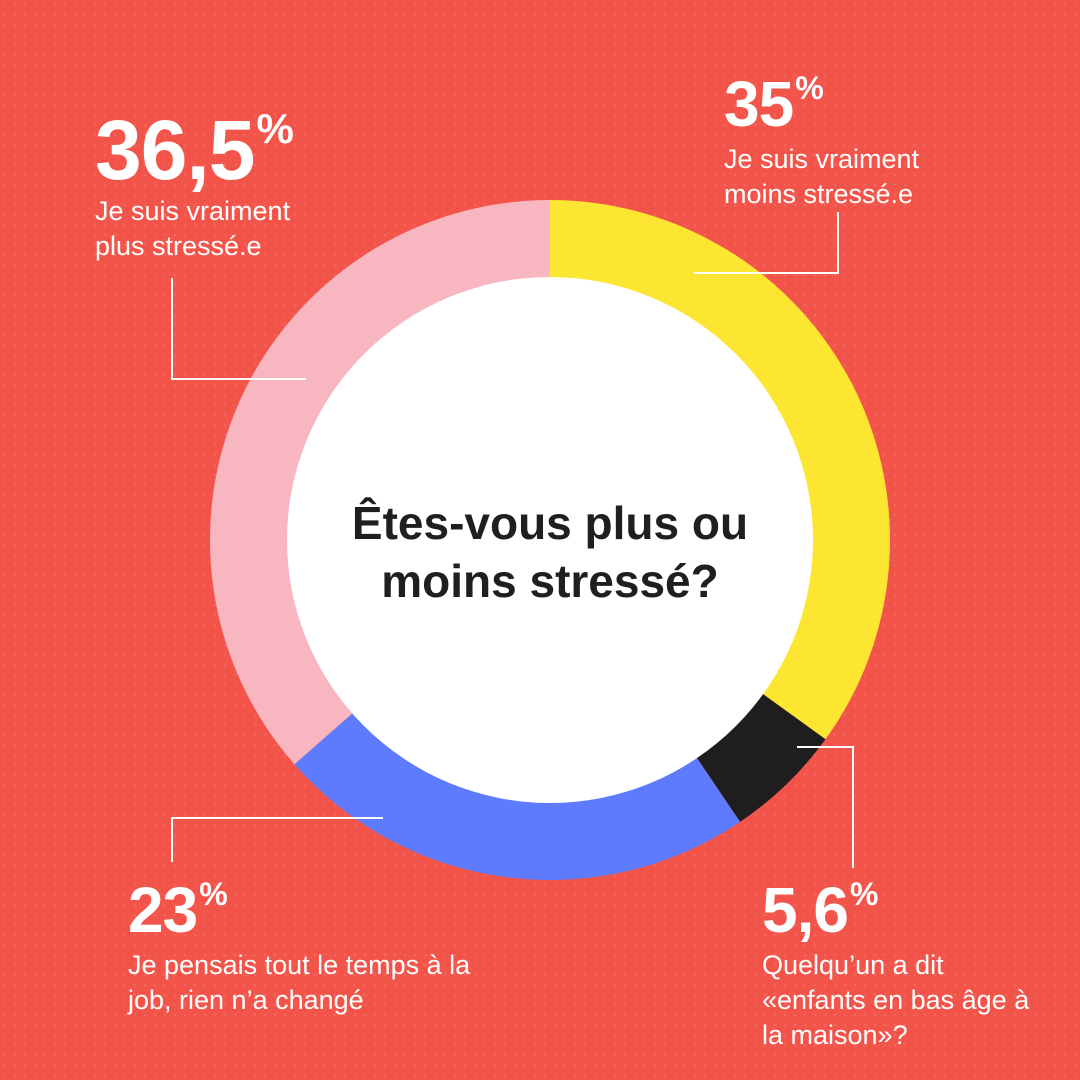 The width and height of the screenshot is (1080, 1080). Describe the element at coordinates (836, 104) in the screenshot. I see `slice-value: 35%` at that location.